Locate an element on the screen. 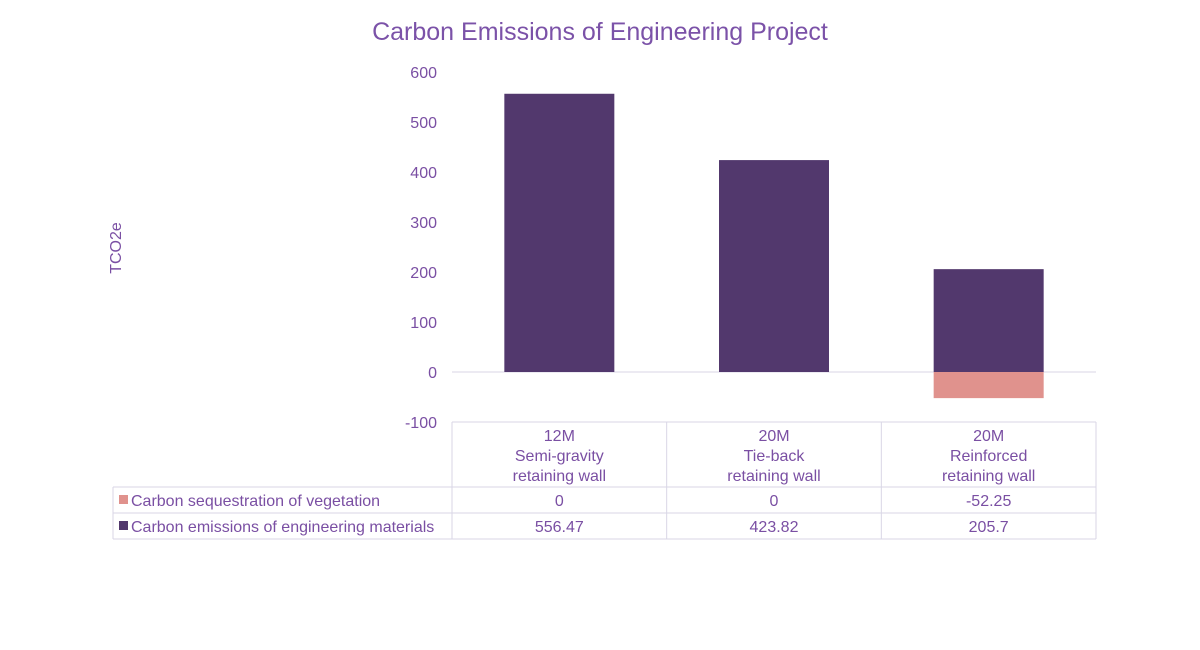  y-tick-label: 400 is located at coordinates (423, 173).